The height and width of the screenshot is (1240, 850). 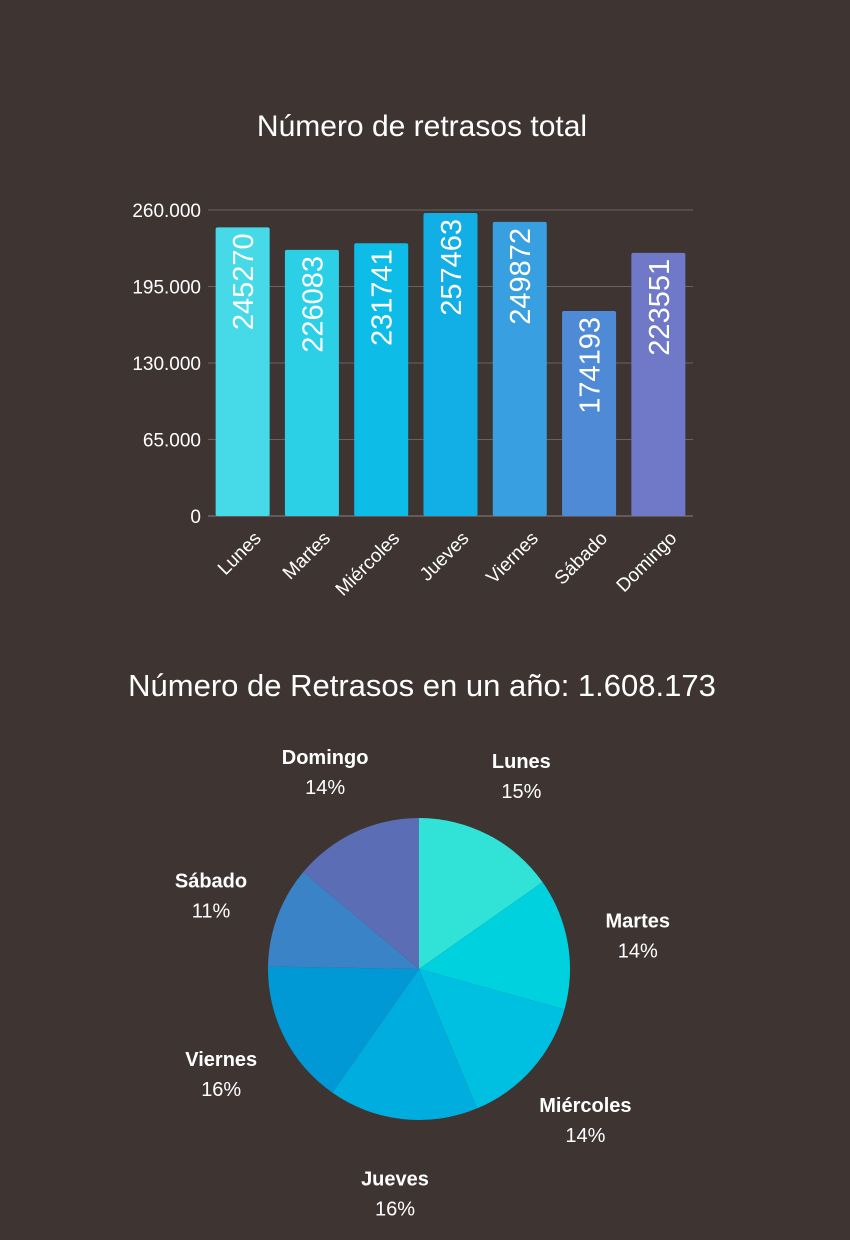 What do you see at coordinates (383, 297) in the screenshot?
I see `bar-value-label: 231741` at bounding box center [383, 297].